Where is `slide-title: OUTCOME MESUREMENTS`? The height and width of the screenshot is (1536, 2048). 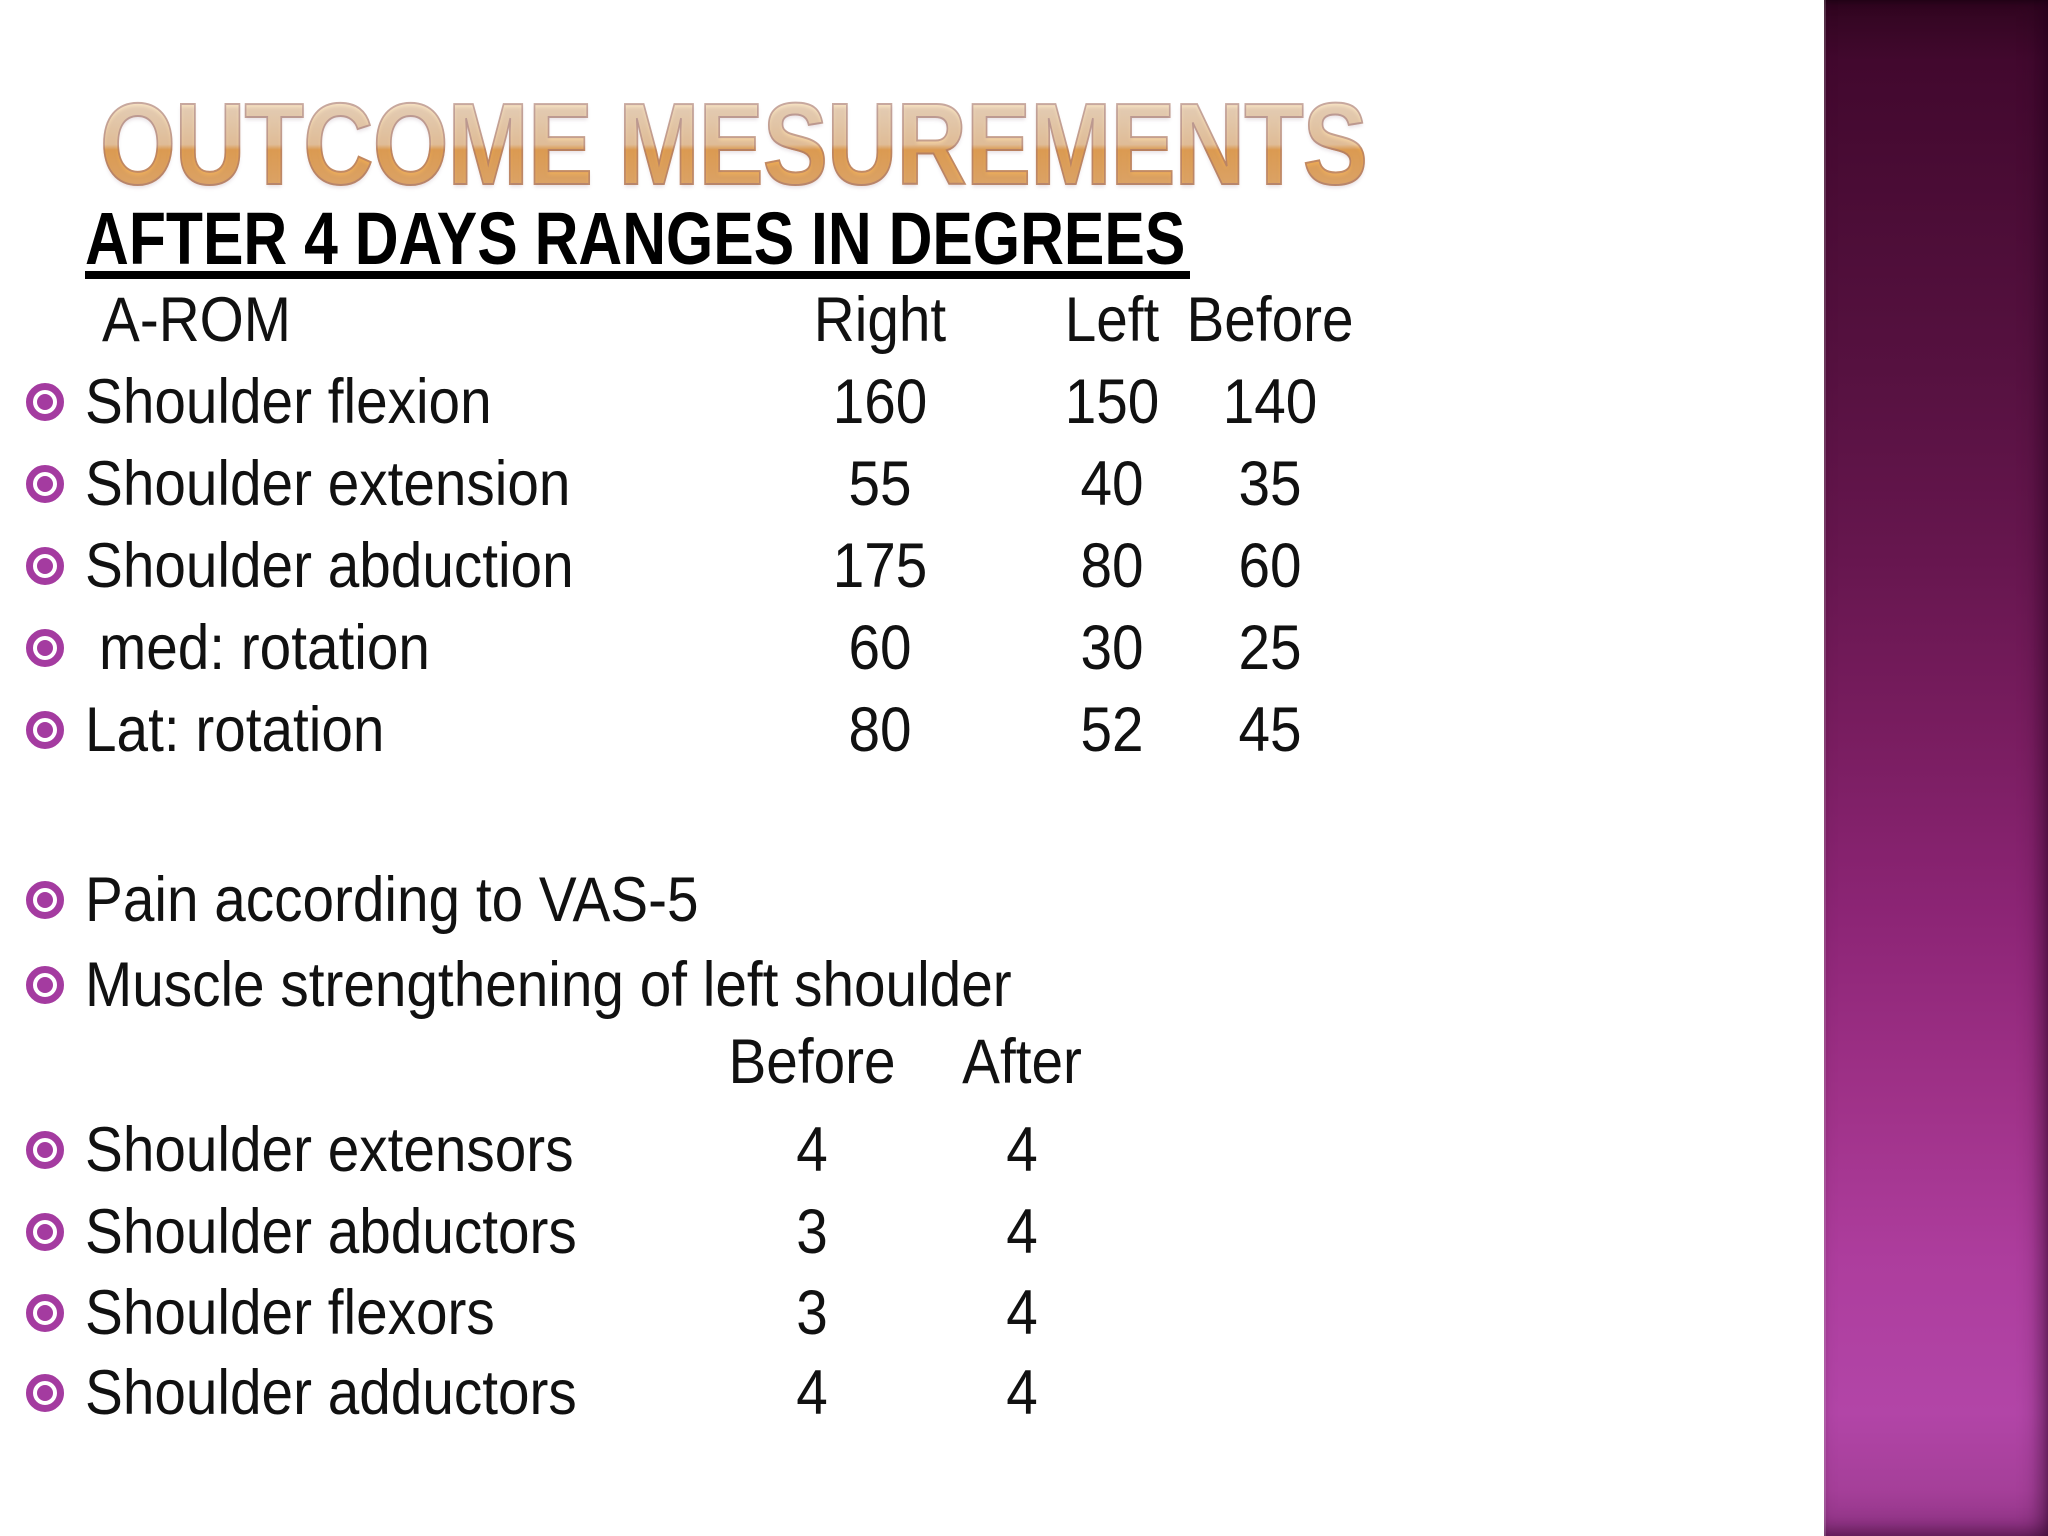 slide-title: OUTCOME MESUREMENTS is located at coordinates (734, 144).